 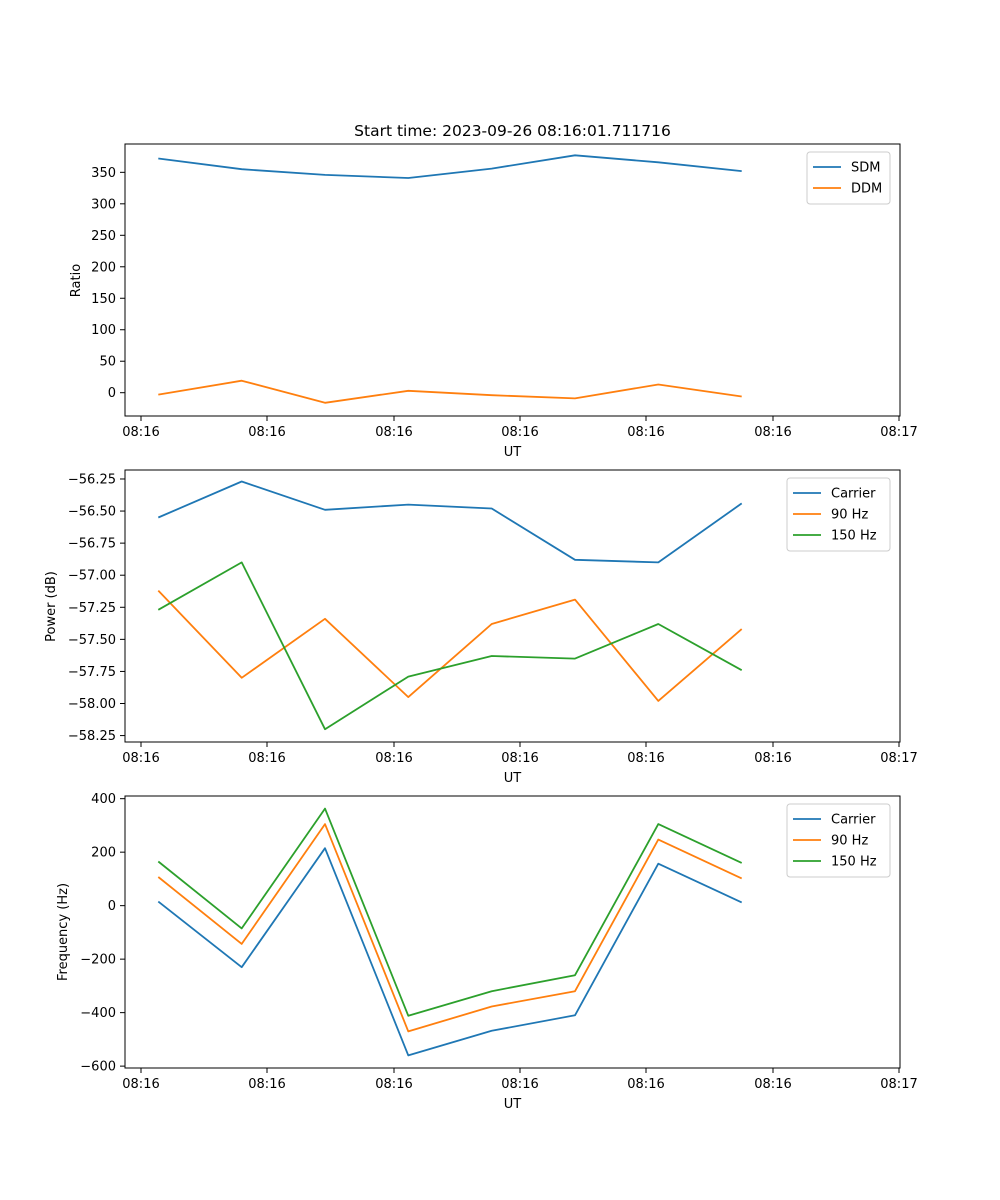 What do you see at coordinates (63, 932) in the screenshot?
I see `frequency-y-axis-label: Frequency (Hz)` at bounding box center [63, 932].